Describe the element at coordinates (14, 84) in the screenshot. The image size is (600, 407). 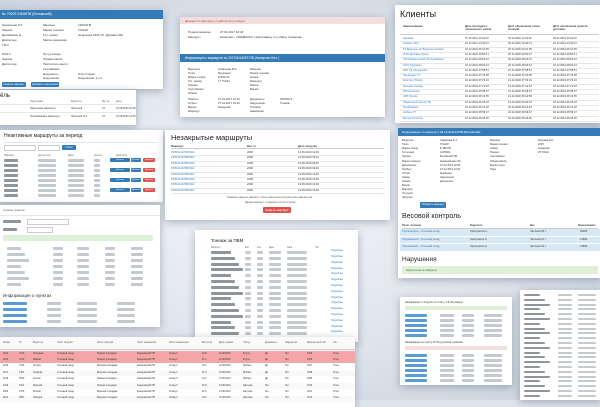
I see `create-route-button: Создать маршрут` at that location.